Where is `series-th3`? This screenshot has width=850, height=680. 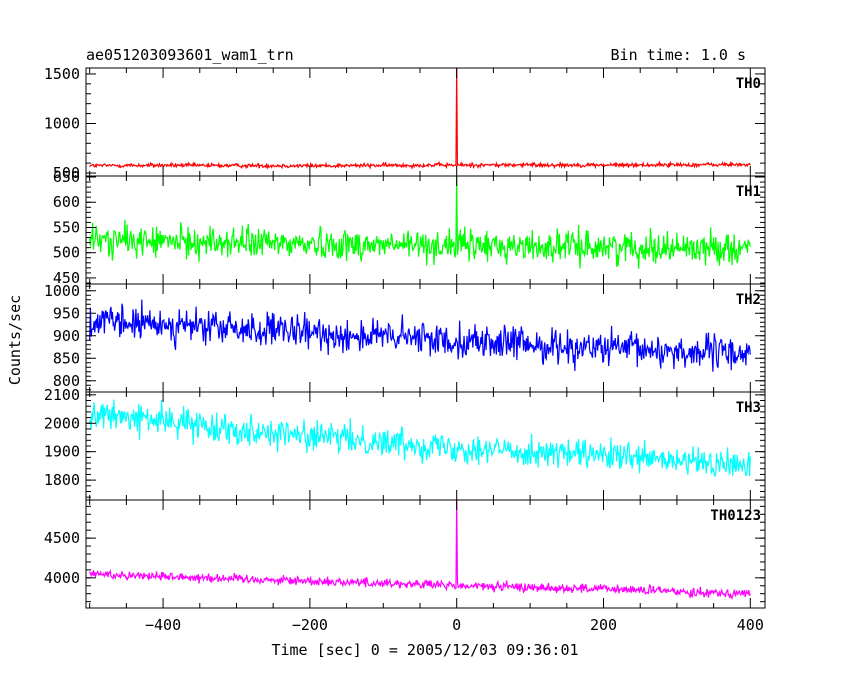
series-th3 is located at coordinates (420, 438).